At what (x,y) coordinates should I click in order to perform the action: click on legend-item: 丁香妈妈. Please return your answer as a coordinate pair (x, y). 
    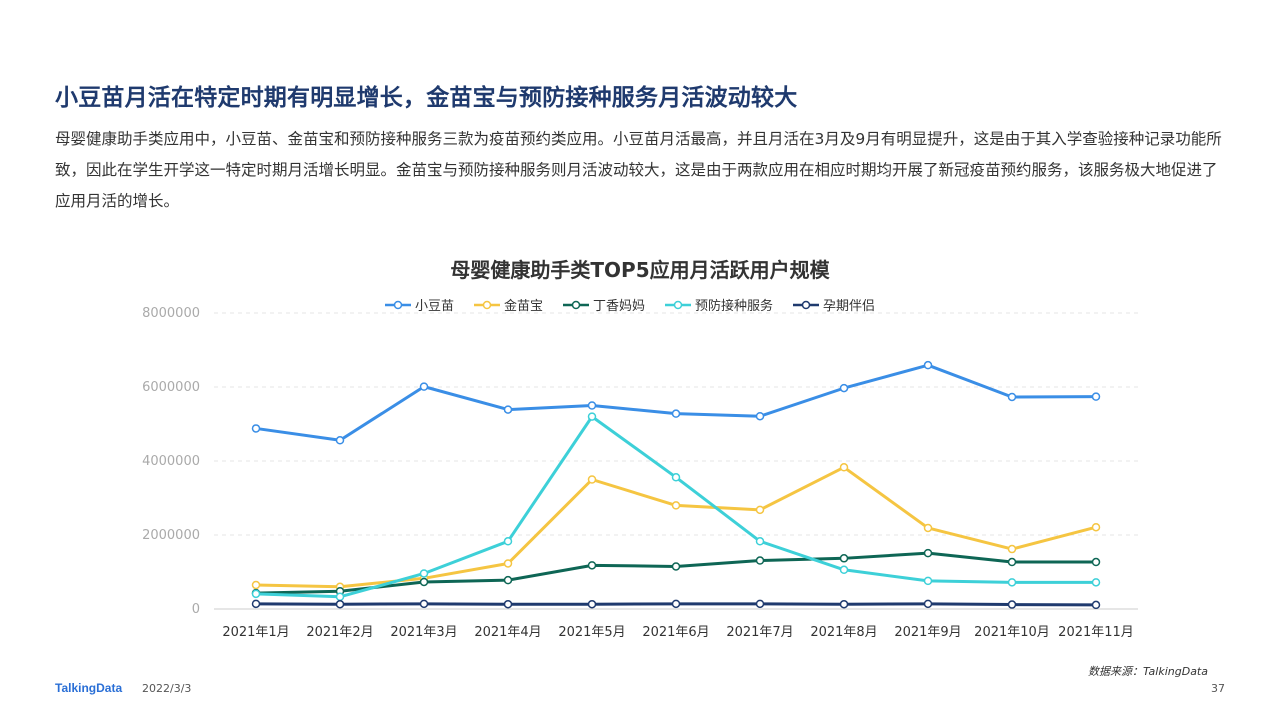
    Looking at the image, I should click on (619, 306).